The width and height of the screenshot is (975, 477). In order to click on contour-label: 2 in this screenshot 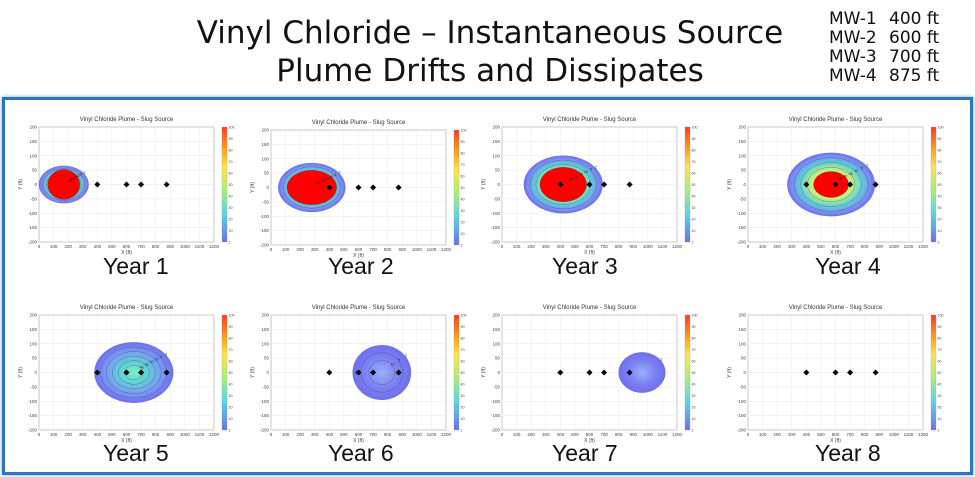, I will do `click(596, 167)`.